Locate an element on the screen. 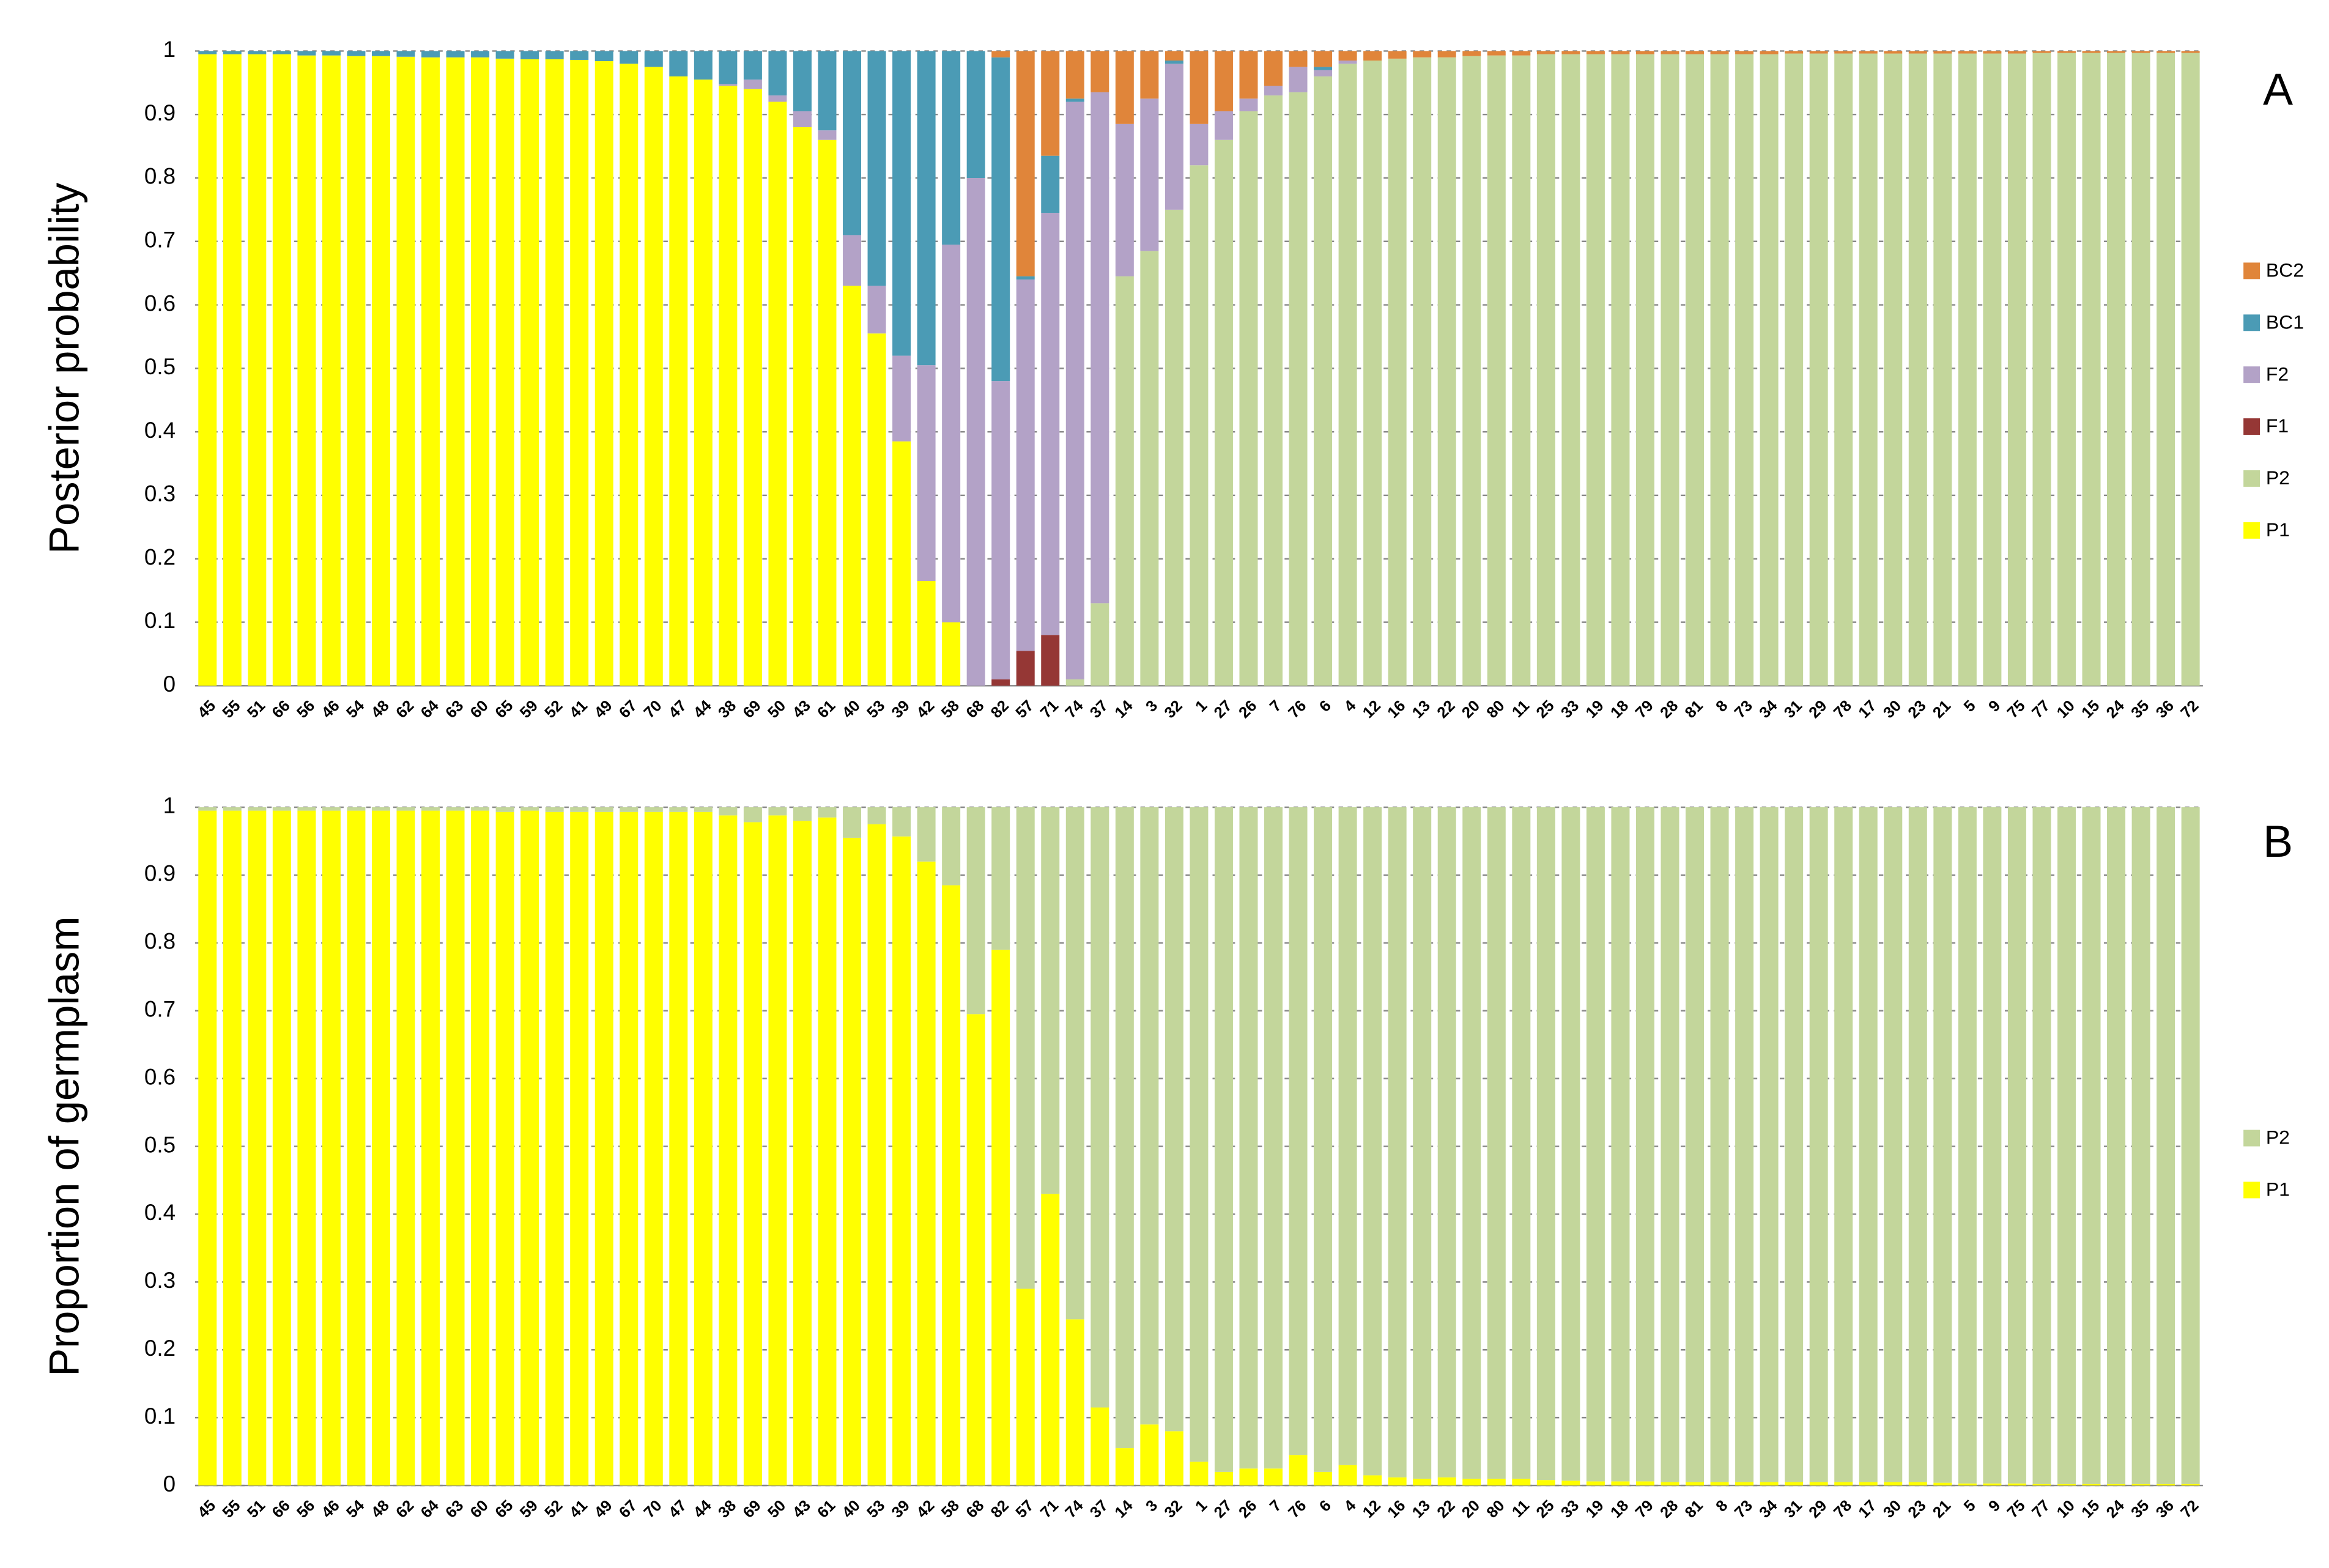  x-tick-label: 9 is located at coordinates (1995, 706).